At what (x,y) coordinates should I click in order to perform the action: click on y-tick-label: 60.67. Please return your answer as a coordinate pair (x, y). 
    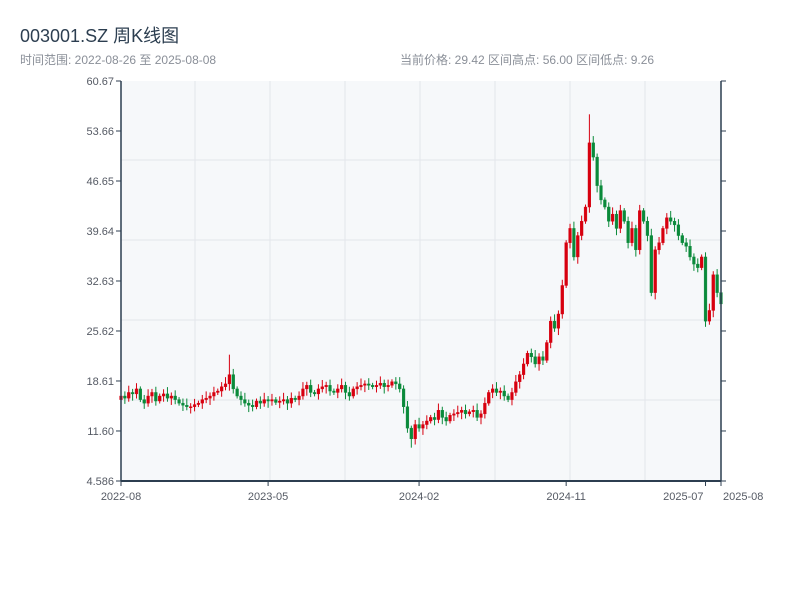
    Looking at the image, I should click on (100, 82).